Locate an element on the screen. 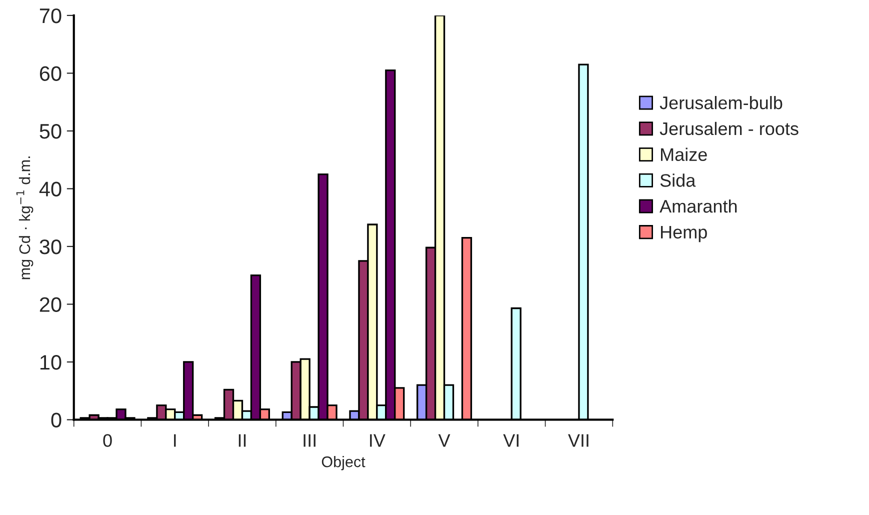 Image resolution: width=869 pixels, height=515 pixels. y-tick-label: 60 is located at coordinates (51, 73).